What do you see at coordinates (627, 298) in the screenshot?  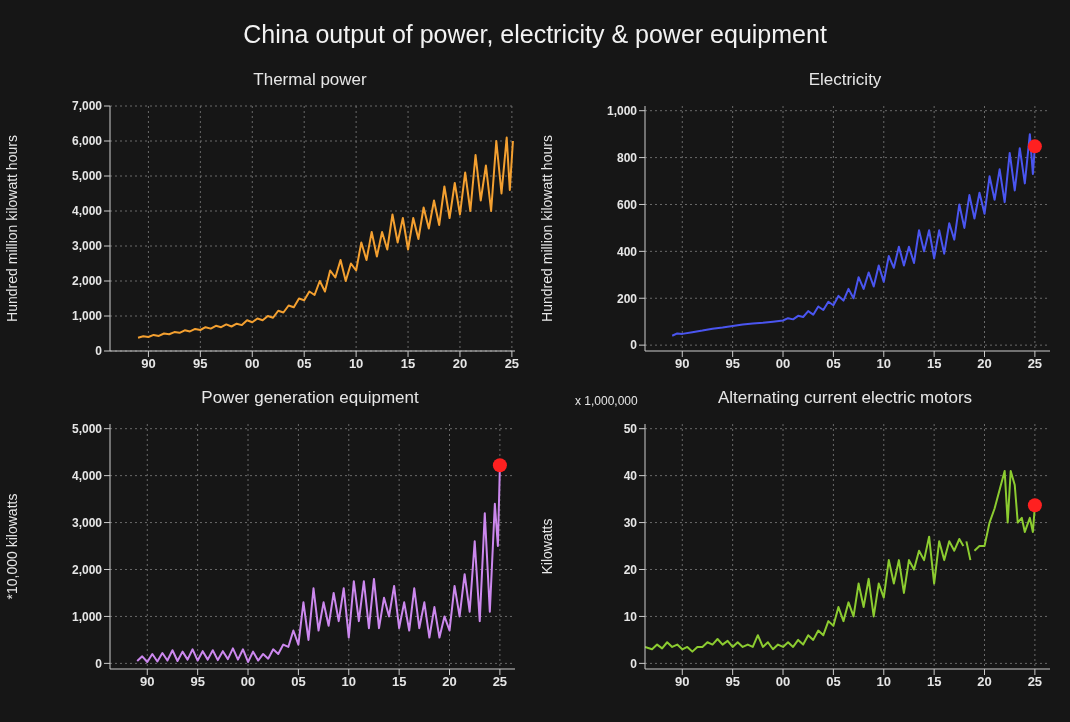 I see `y-tick-label: 200` at bounding box center [627, 298].